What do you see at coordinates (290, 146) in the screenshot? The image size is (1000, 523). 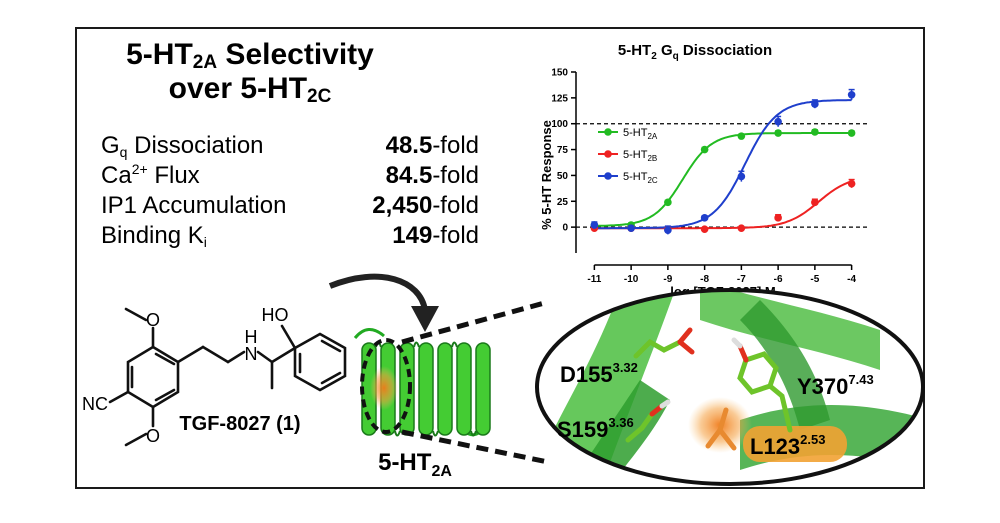 I see `selectivity-row-gq: Gq Dissociation 48.5-fold` at bounding box center [290, 146].